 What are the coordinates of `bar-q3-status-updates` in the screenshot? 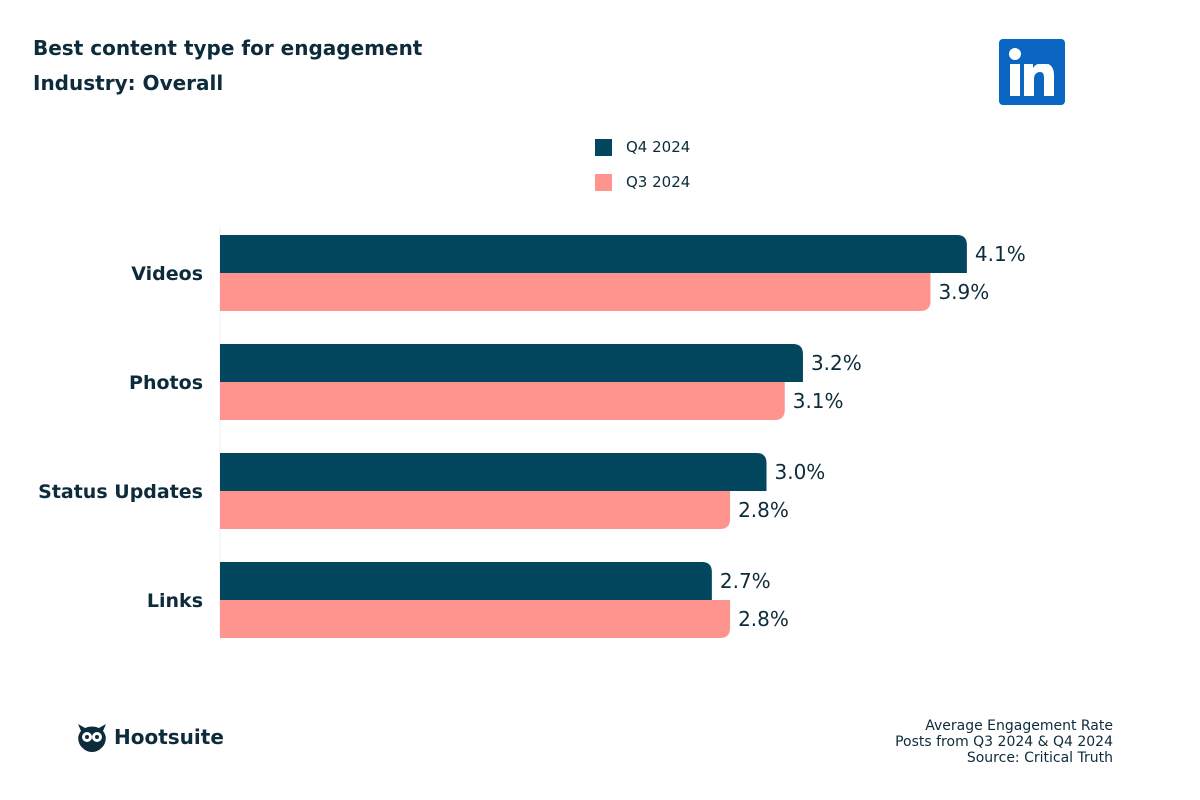 It's located at (475, 510).